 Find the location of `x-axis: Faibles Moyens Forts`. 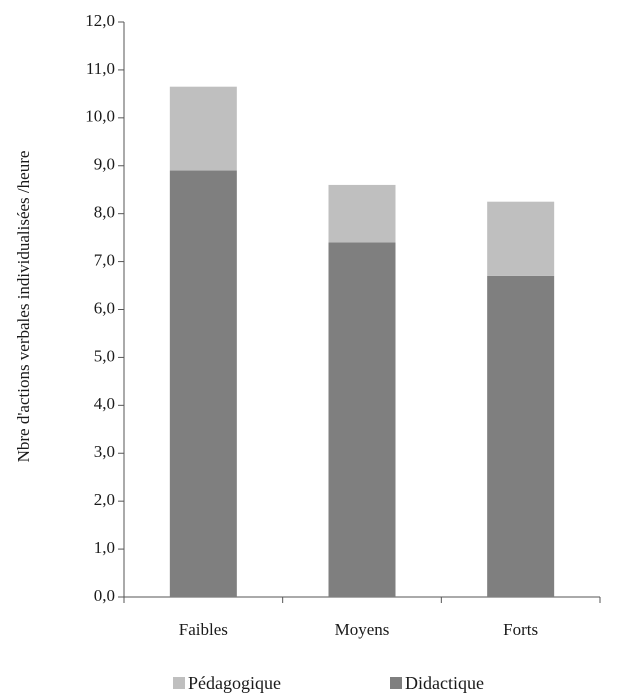

x-axis: Faibles Moyens Forts is located at coordinates (362, 617).